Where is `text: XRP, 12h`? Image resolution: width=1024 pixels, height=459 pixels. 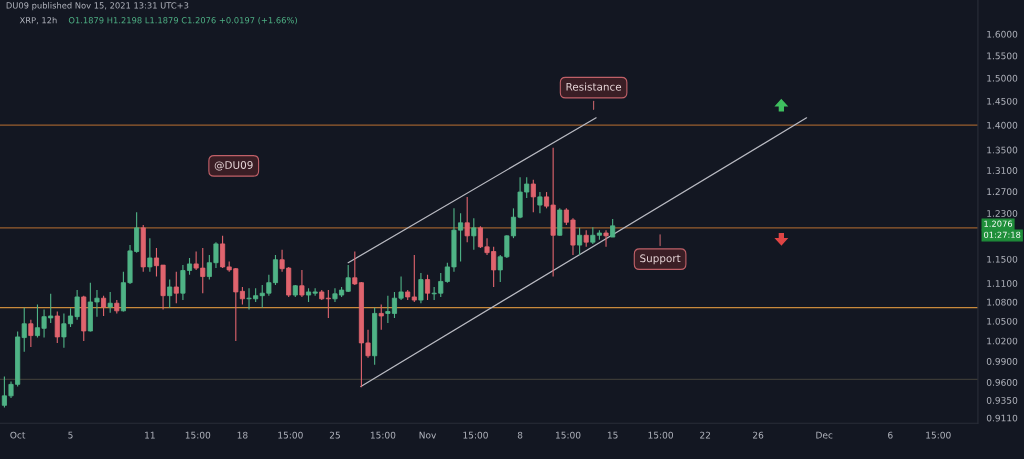
text: XRP, 12h is located at coordinates (38, 20).